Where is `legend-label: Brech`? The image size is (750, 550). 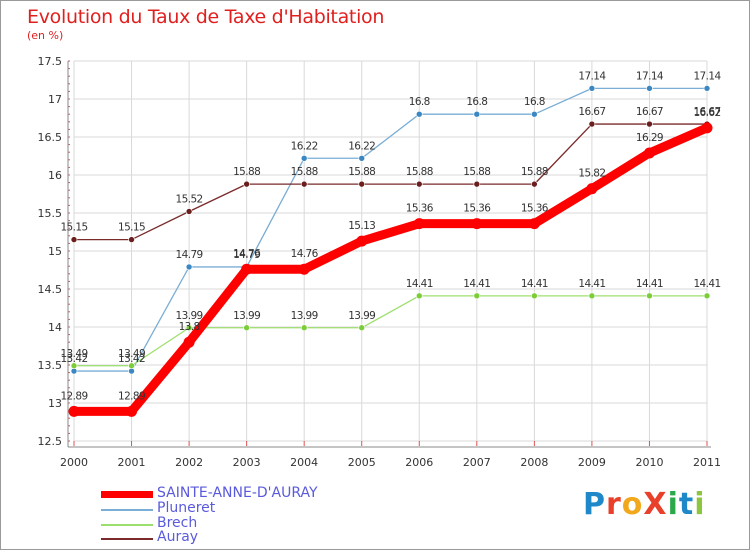 legend-label: Brech is located at coordinates (177, 523).